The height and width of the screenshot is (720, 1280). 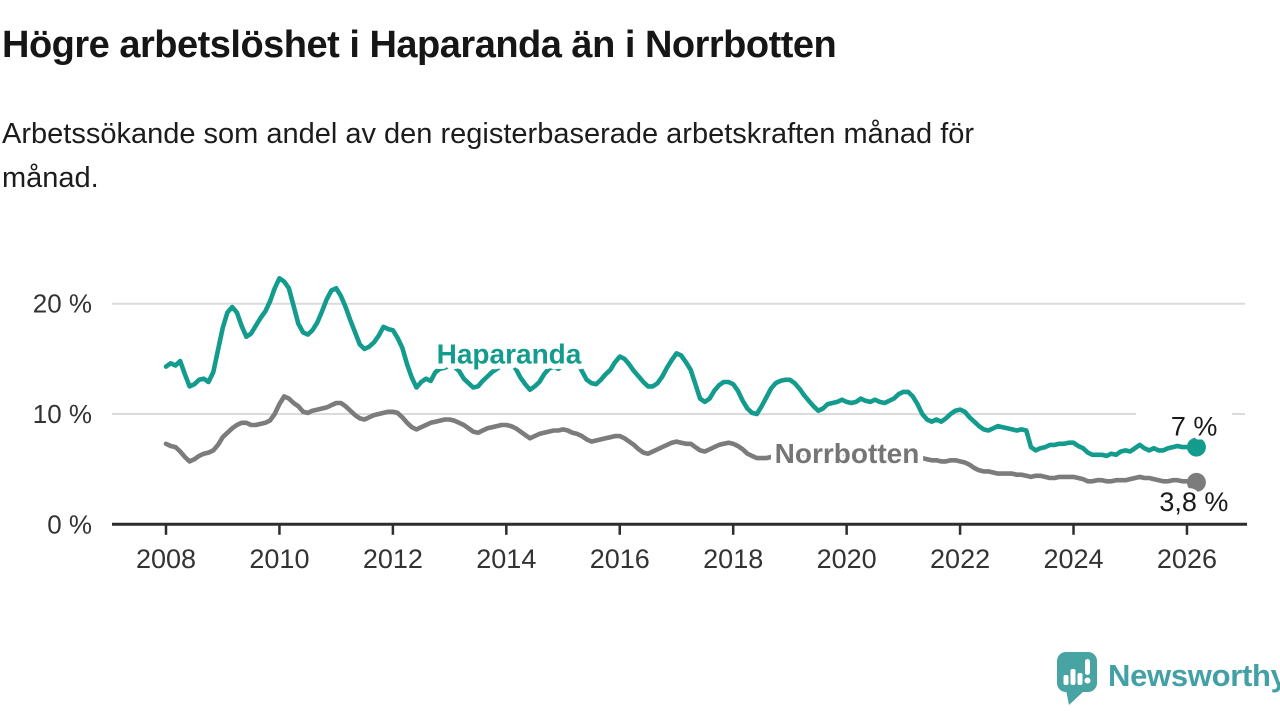 What do you see at coordinates (733, 559) in the screenshot?
I see `x-tick-label: 2018` at bounding box center [733, 559].